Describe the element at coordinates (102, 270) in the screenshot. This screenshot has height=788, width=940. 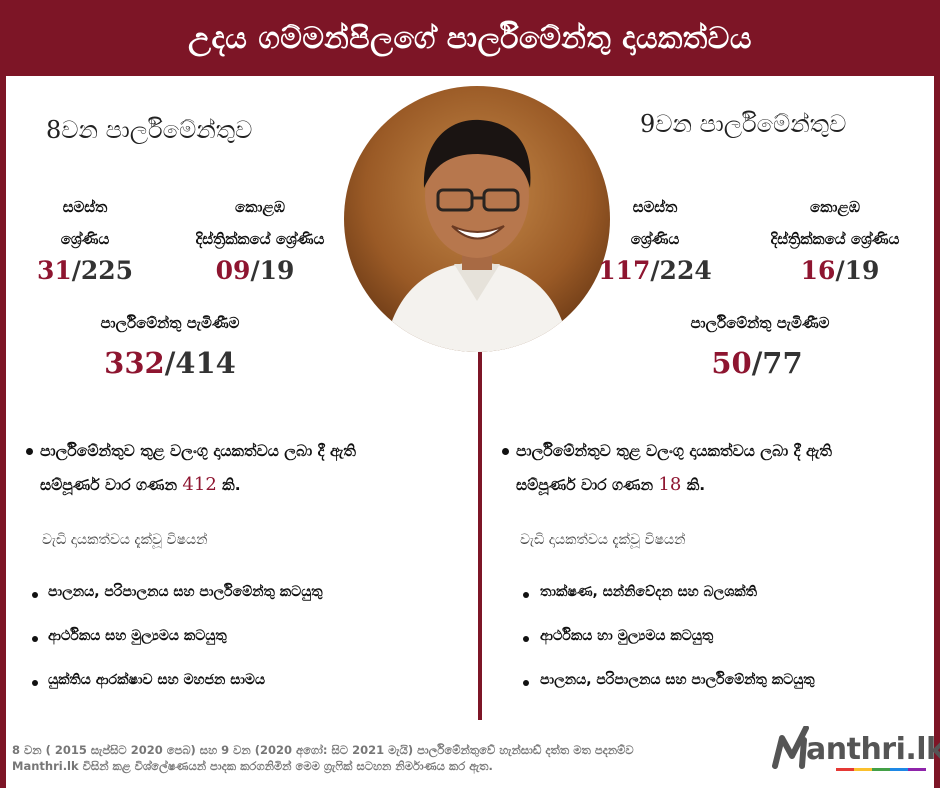
I see `left-overall-total: /225` at that location.